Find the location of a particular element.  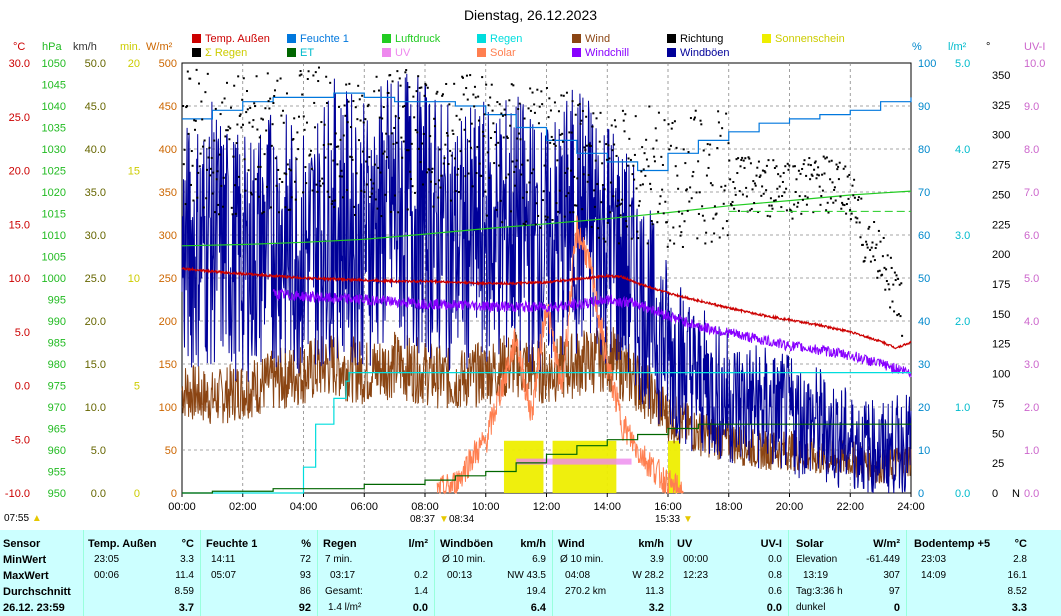

hpa-tick-label: 985 is located at coordinates (57, 344).